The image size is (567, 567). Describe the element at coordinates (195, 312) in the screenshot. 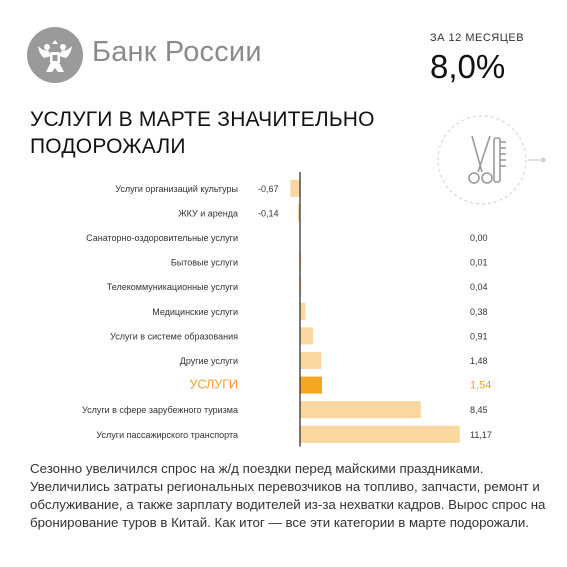

I see `category-label: Медицинские услуги` at that location.